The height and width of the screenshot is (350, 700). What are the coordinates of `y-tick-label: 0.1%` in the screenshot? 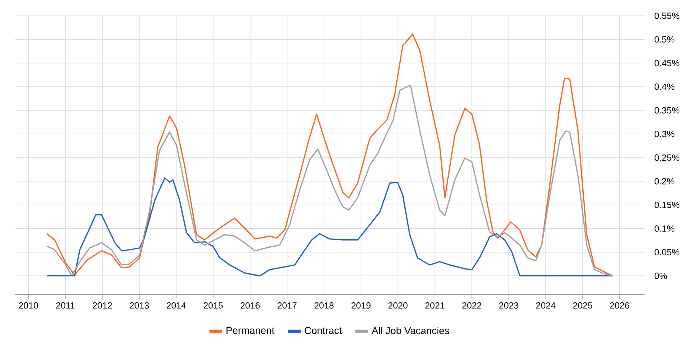 It's located at (664, 229).